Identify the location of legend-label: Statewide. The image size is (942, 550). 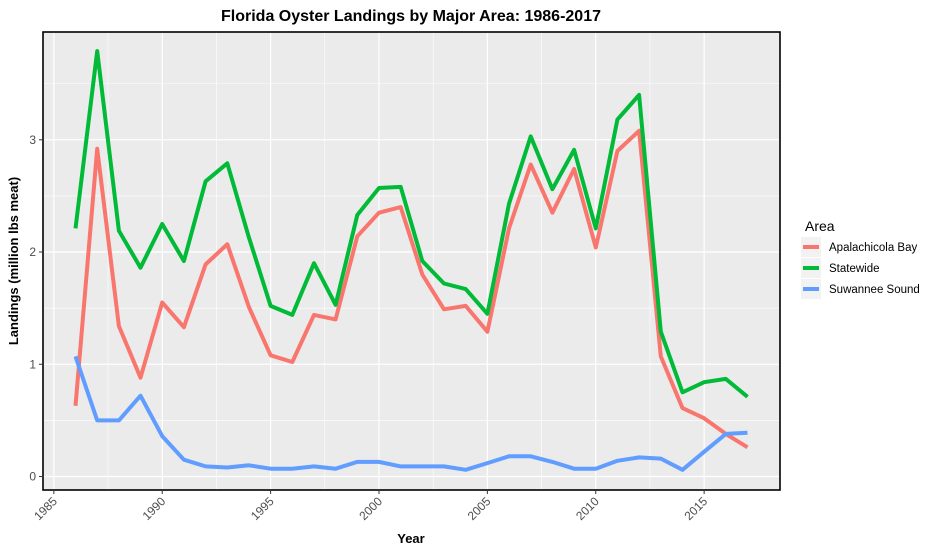
(854, 269).